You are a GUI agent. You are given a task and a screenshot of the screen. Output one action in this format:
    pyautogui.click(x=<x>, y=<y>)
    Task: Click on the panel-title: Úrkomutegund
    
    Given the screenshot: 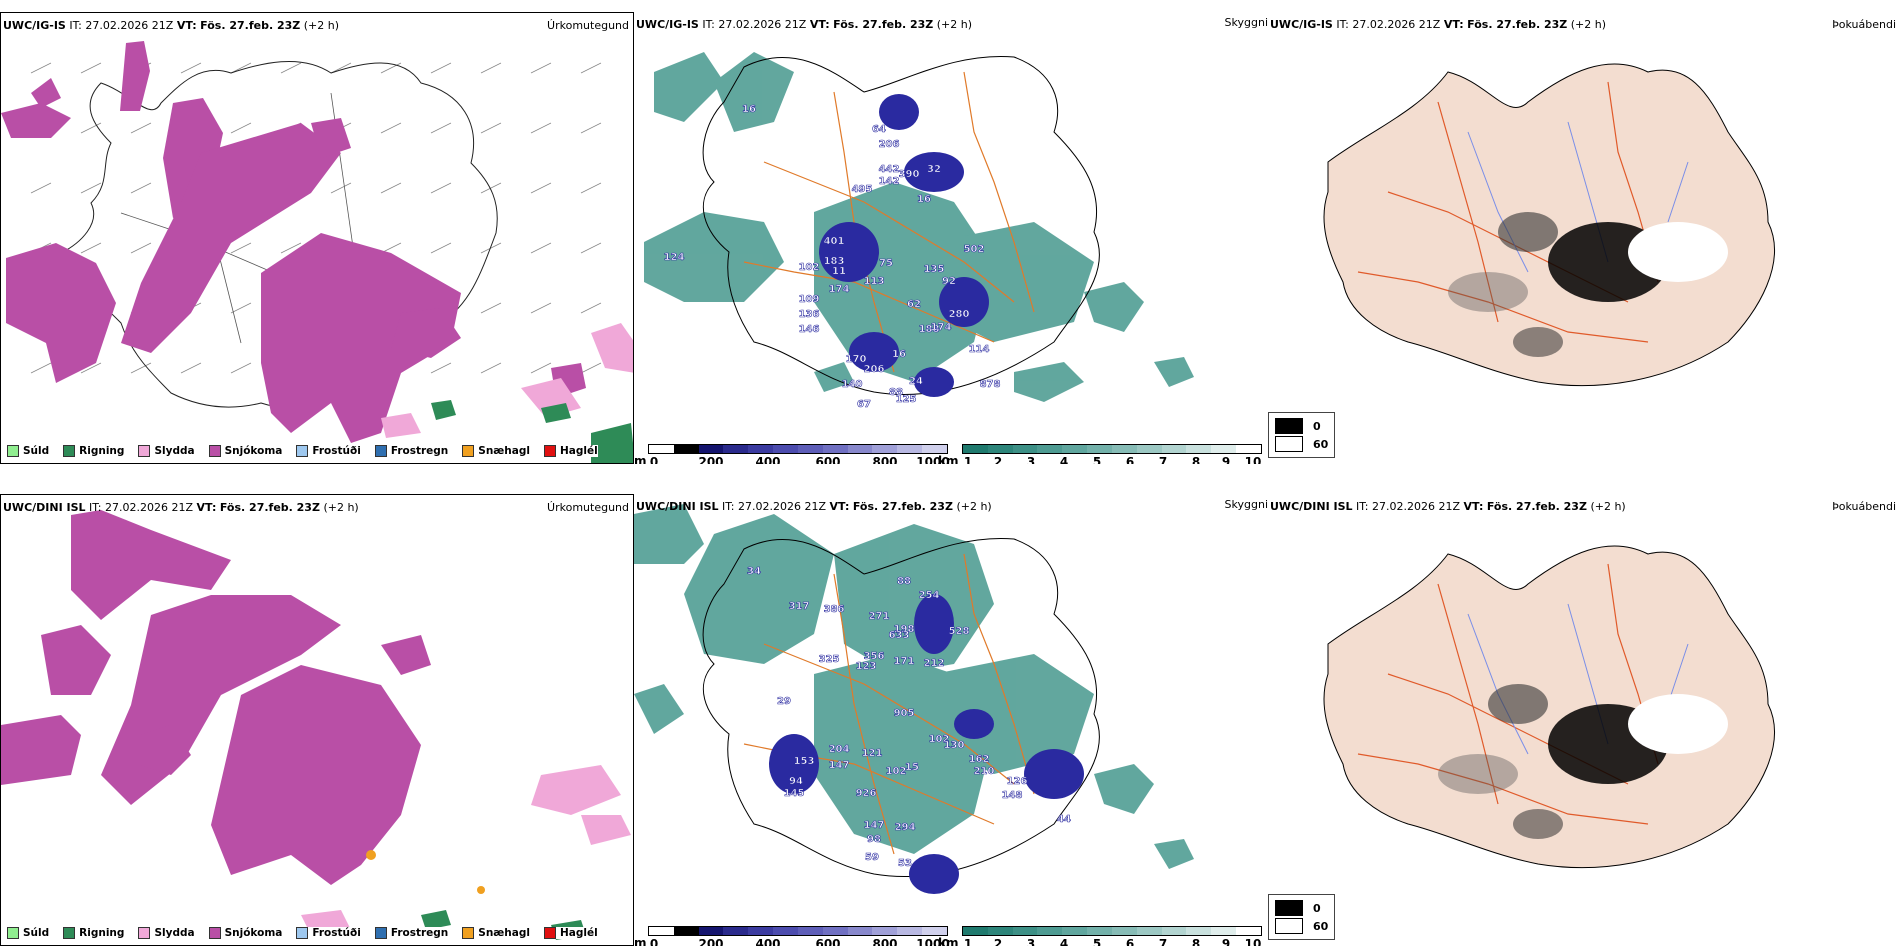 What is the action you would take?
    pyautogui.click(x=588, y=25)
    